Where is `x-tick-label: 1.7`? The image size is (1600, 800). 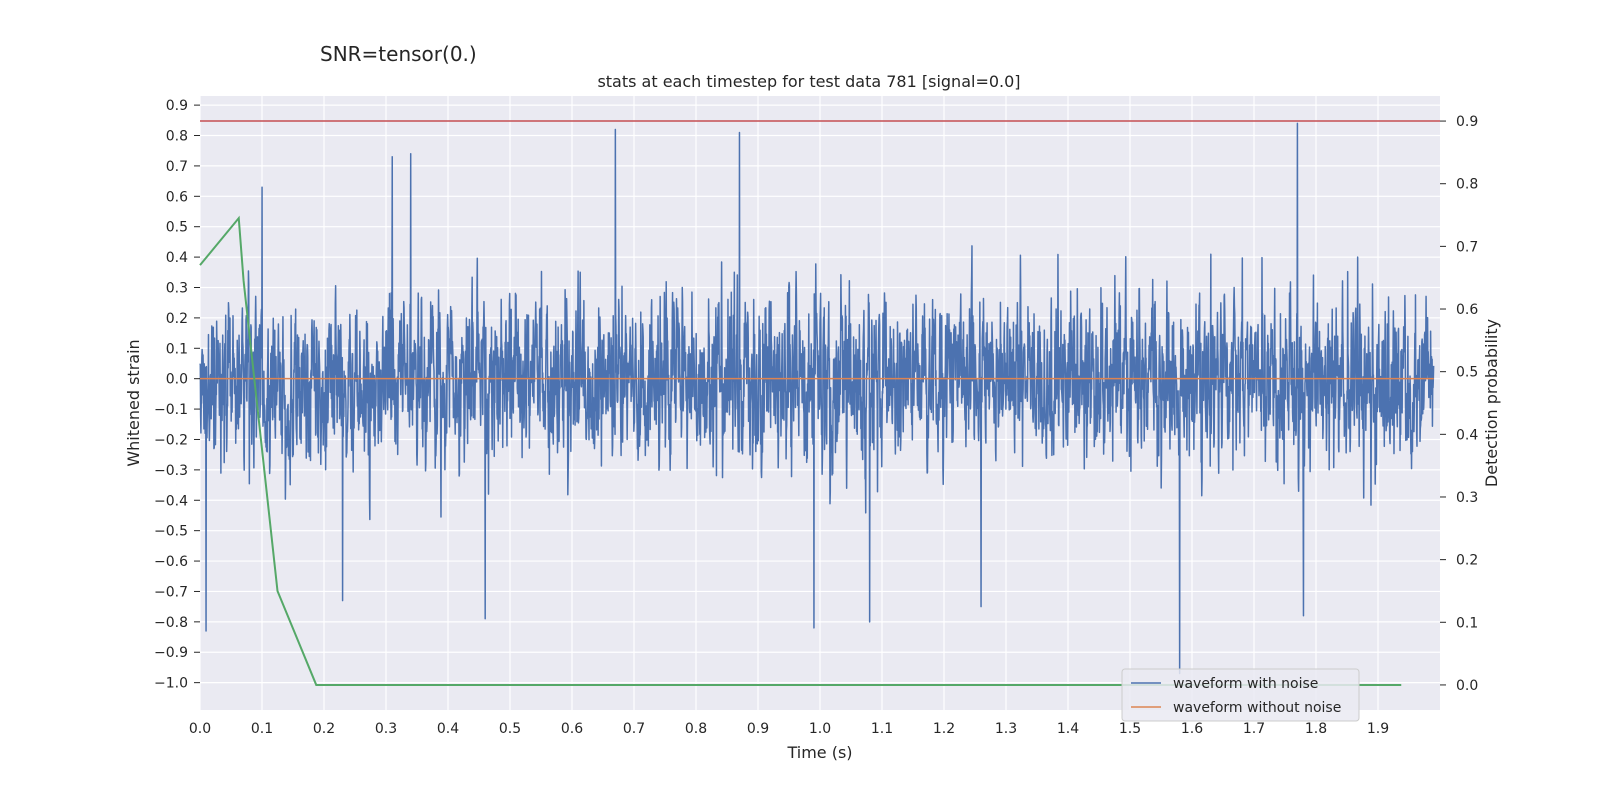 x-tick-label: 1.7 is located at coordinates (1254, 729).